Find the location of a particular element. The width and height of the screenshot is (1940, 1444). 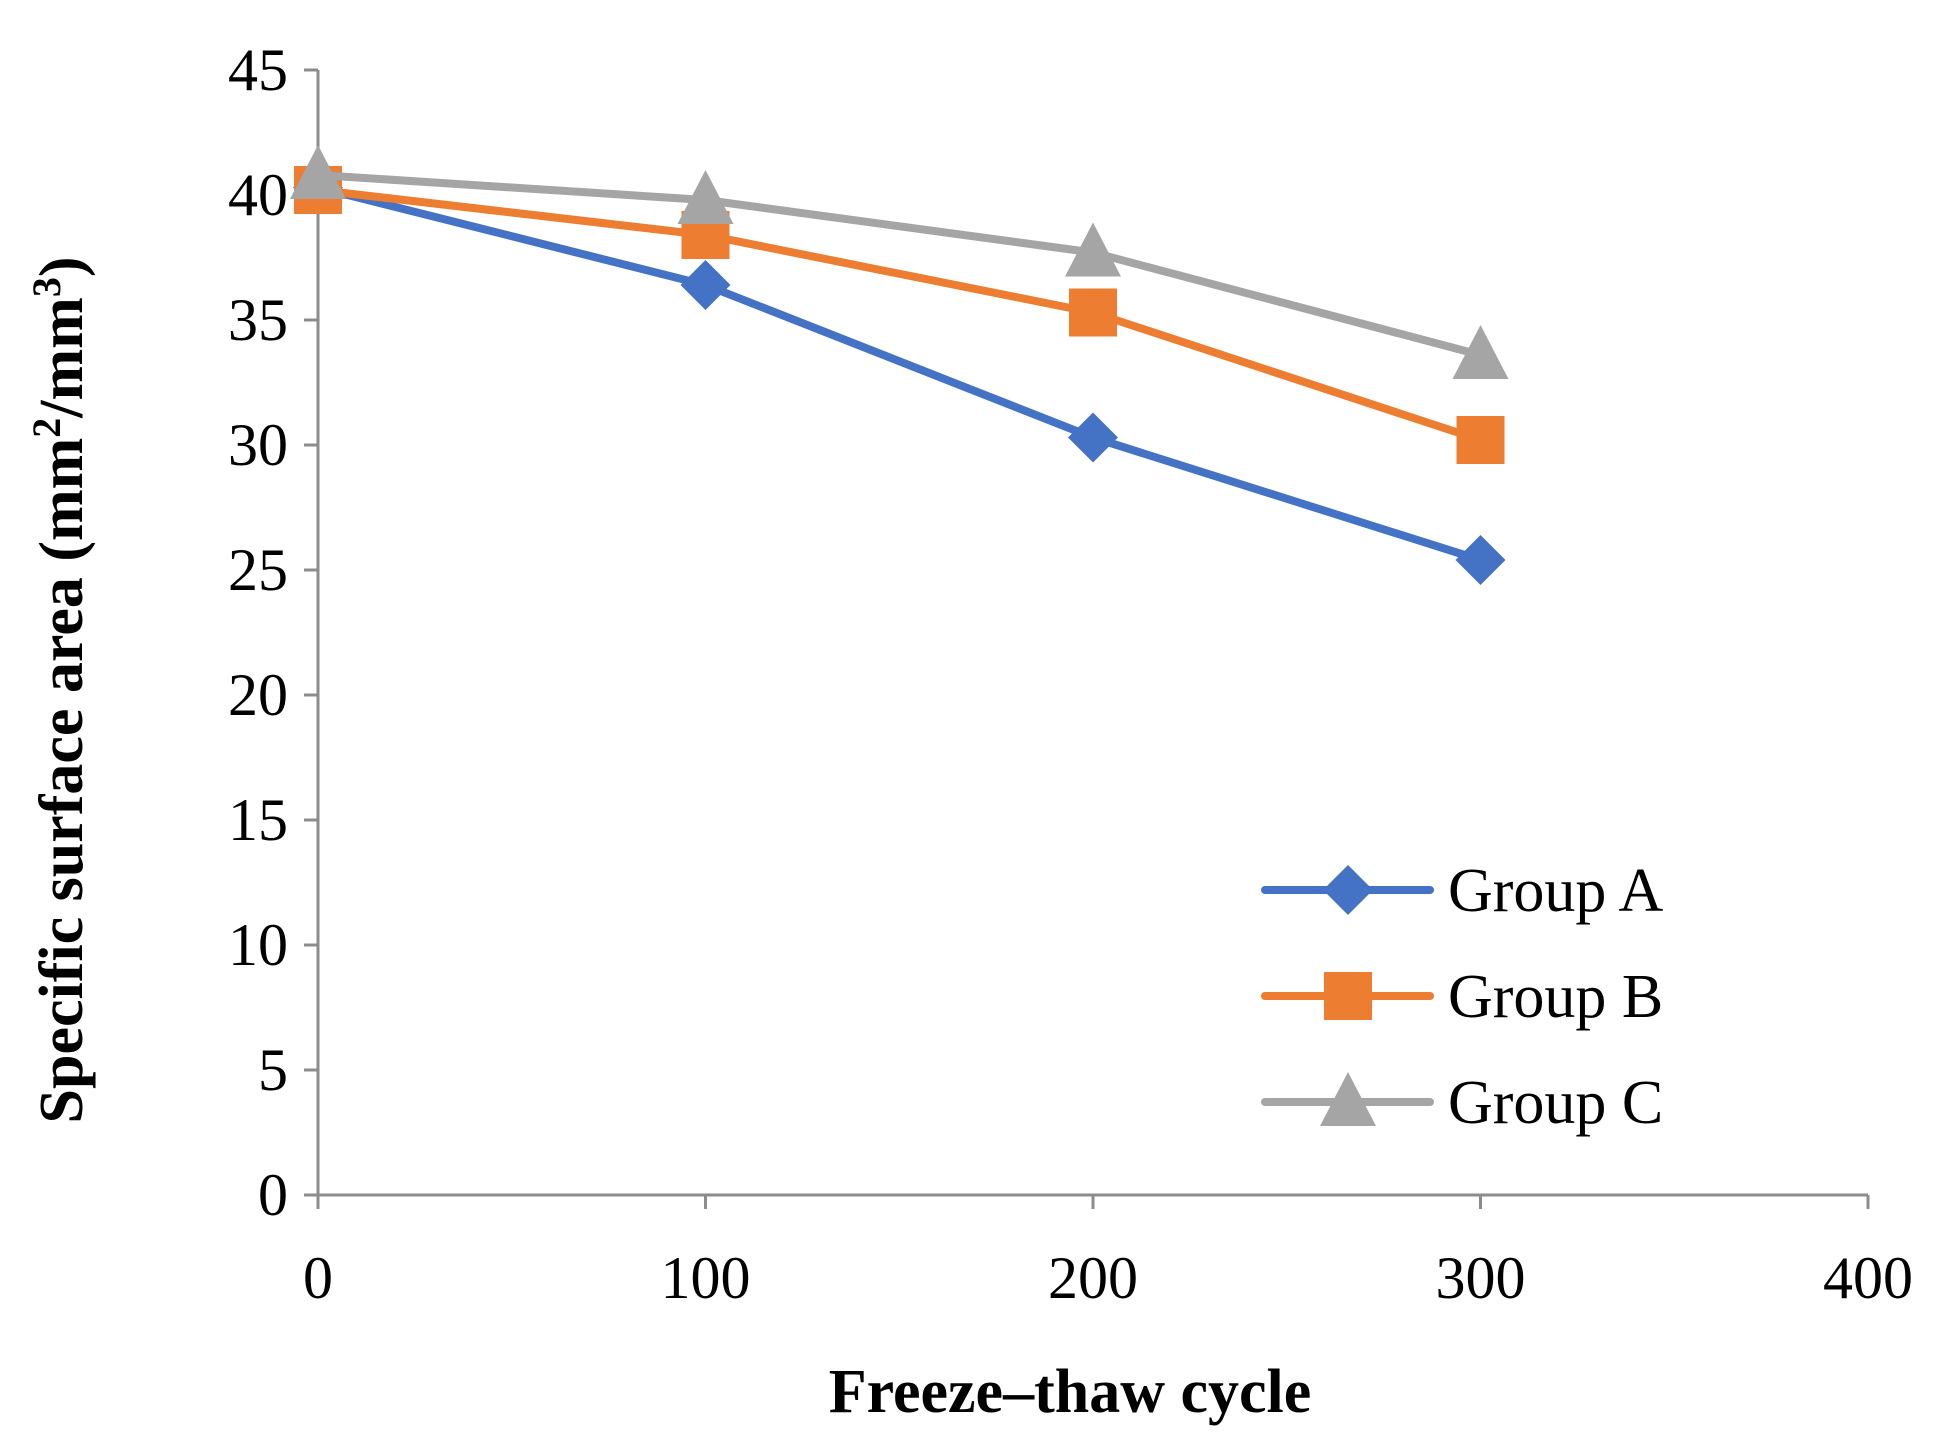

y-axis-title: Specific surface area (mm2/mm3) is located at coordinates (60, 690).